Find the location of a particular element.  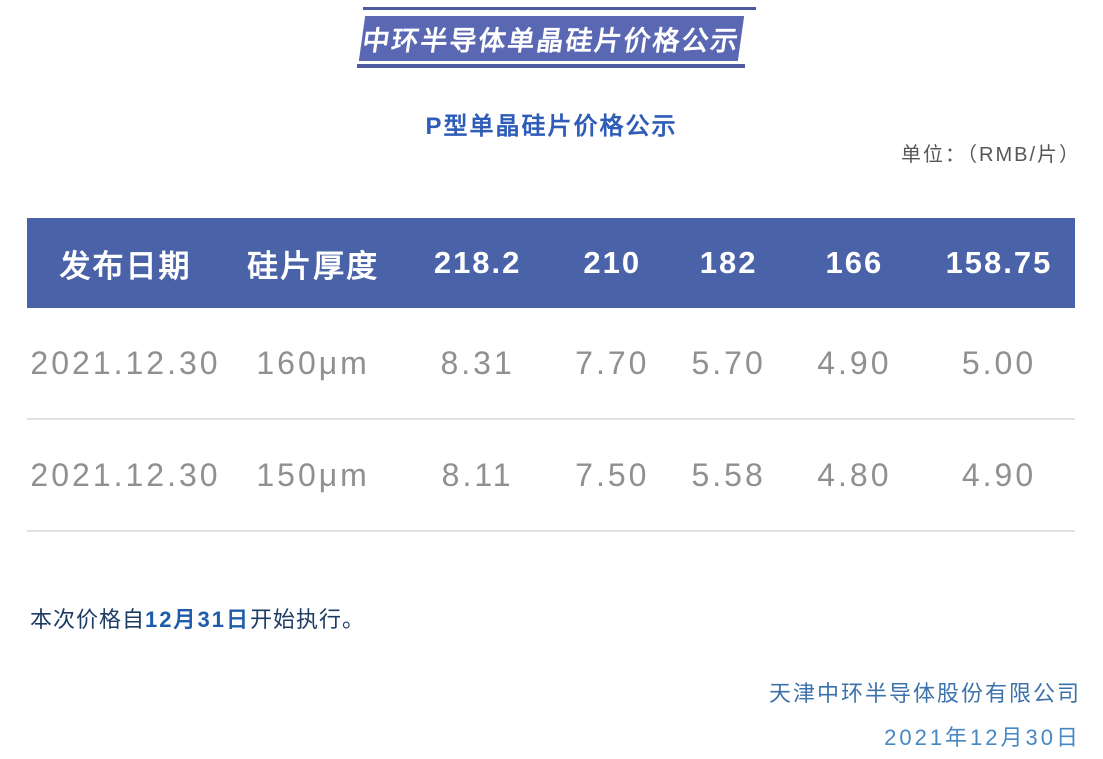

header-cell-size-182: 182 is located at coordinates (728, 262).